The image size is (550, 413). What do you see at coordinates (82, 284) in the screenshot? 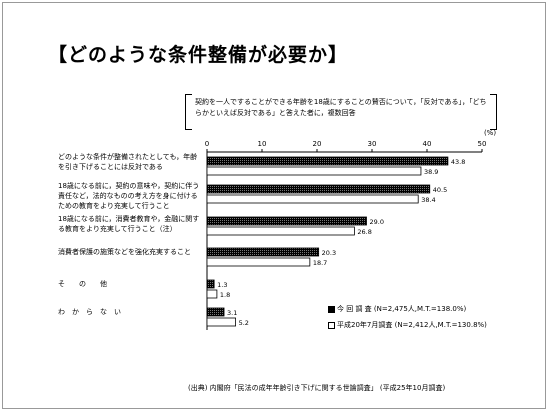
I see `category-label: そ の 他` at bounding box center [82, 284].